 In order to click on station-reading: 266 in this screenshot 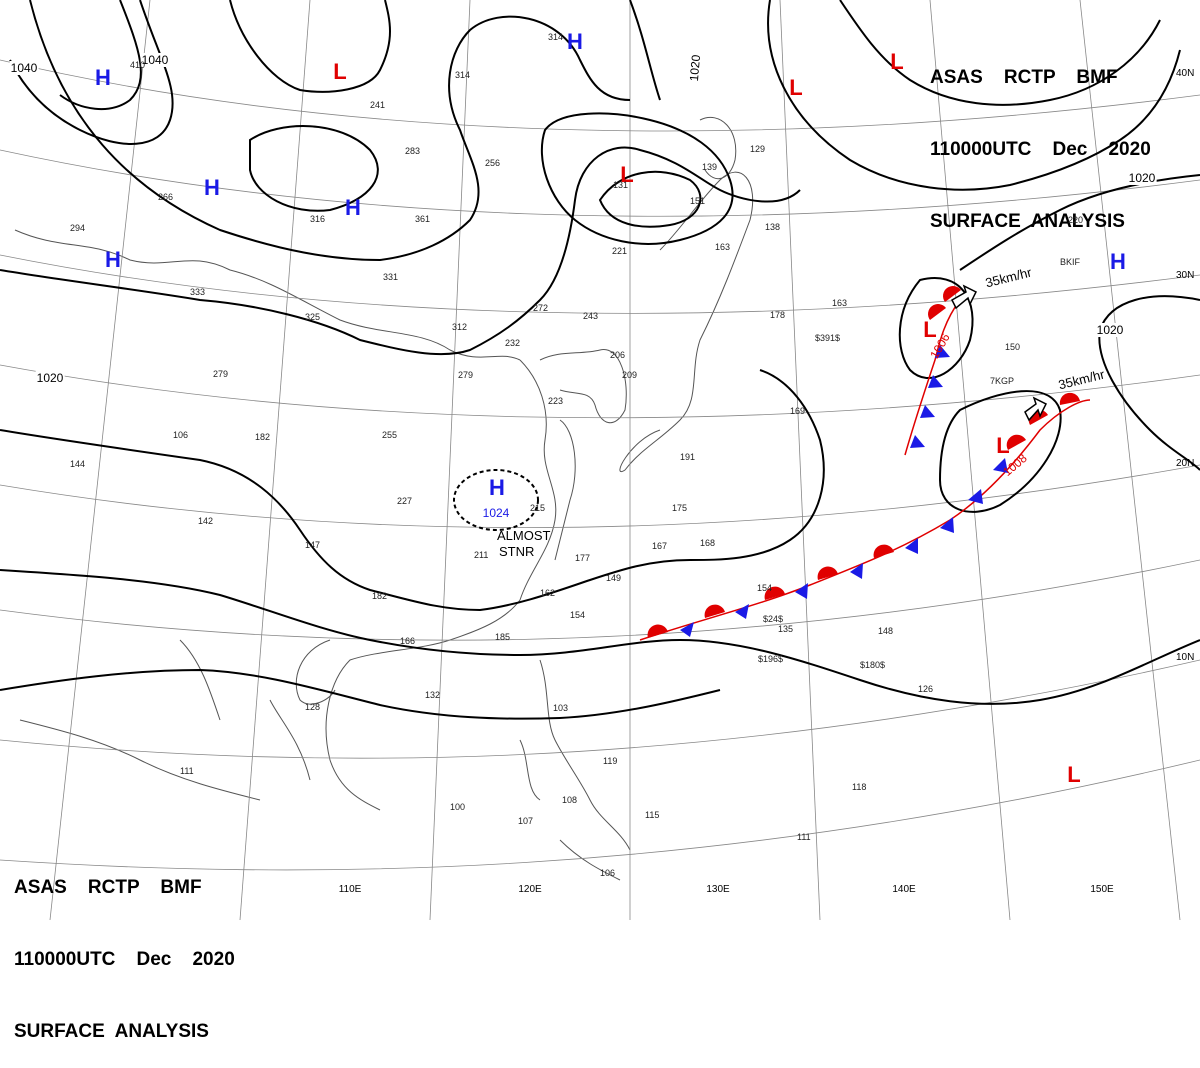, I will do `click(166, 197)`.